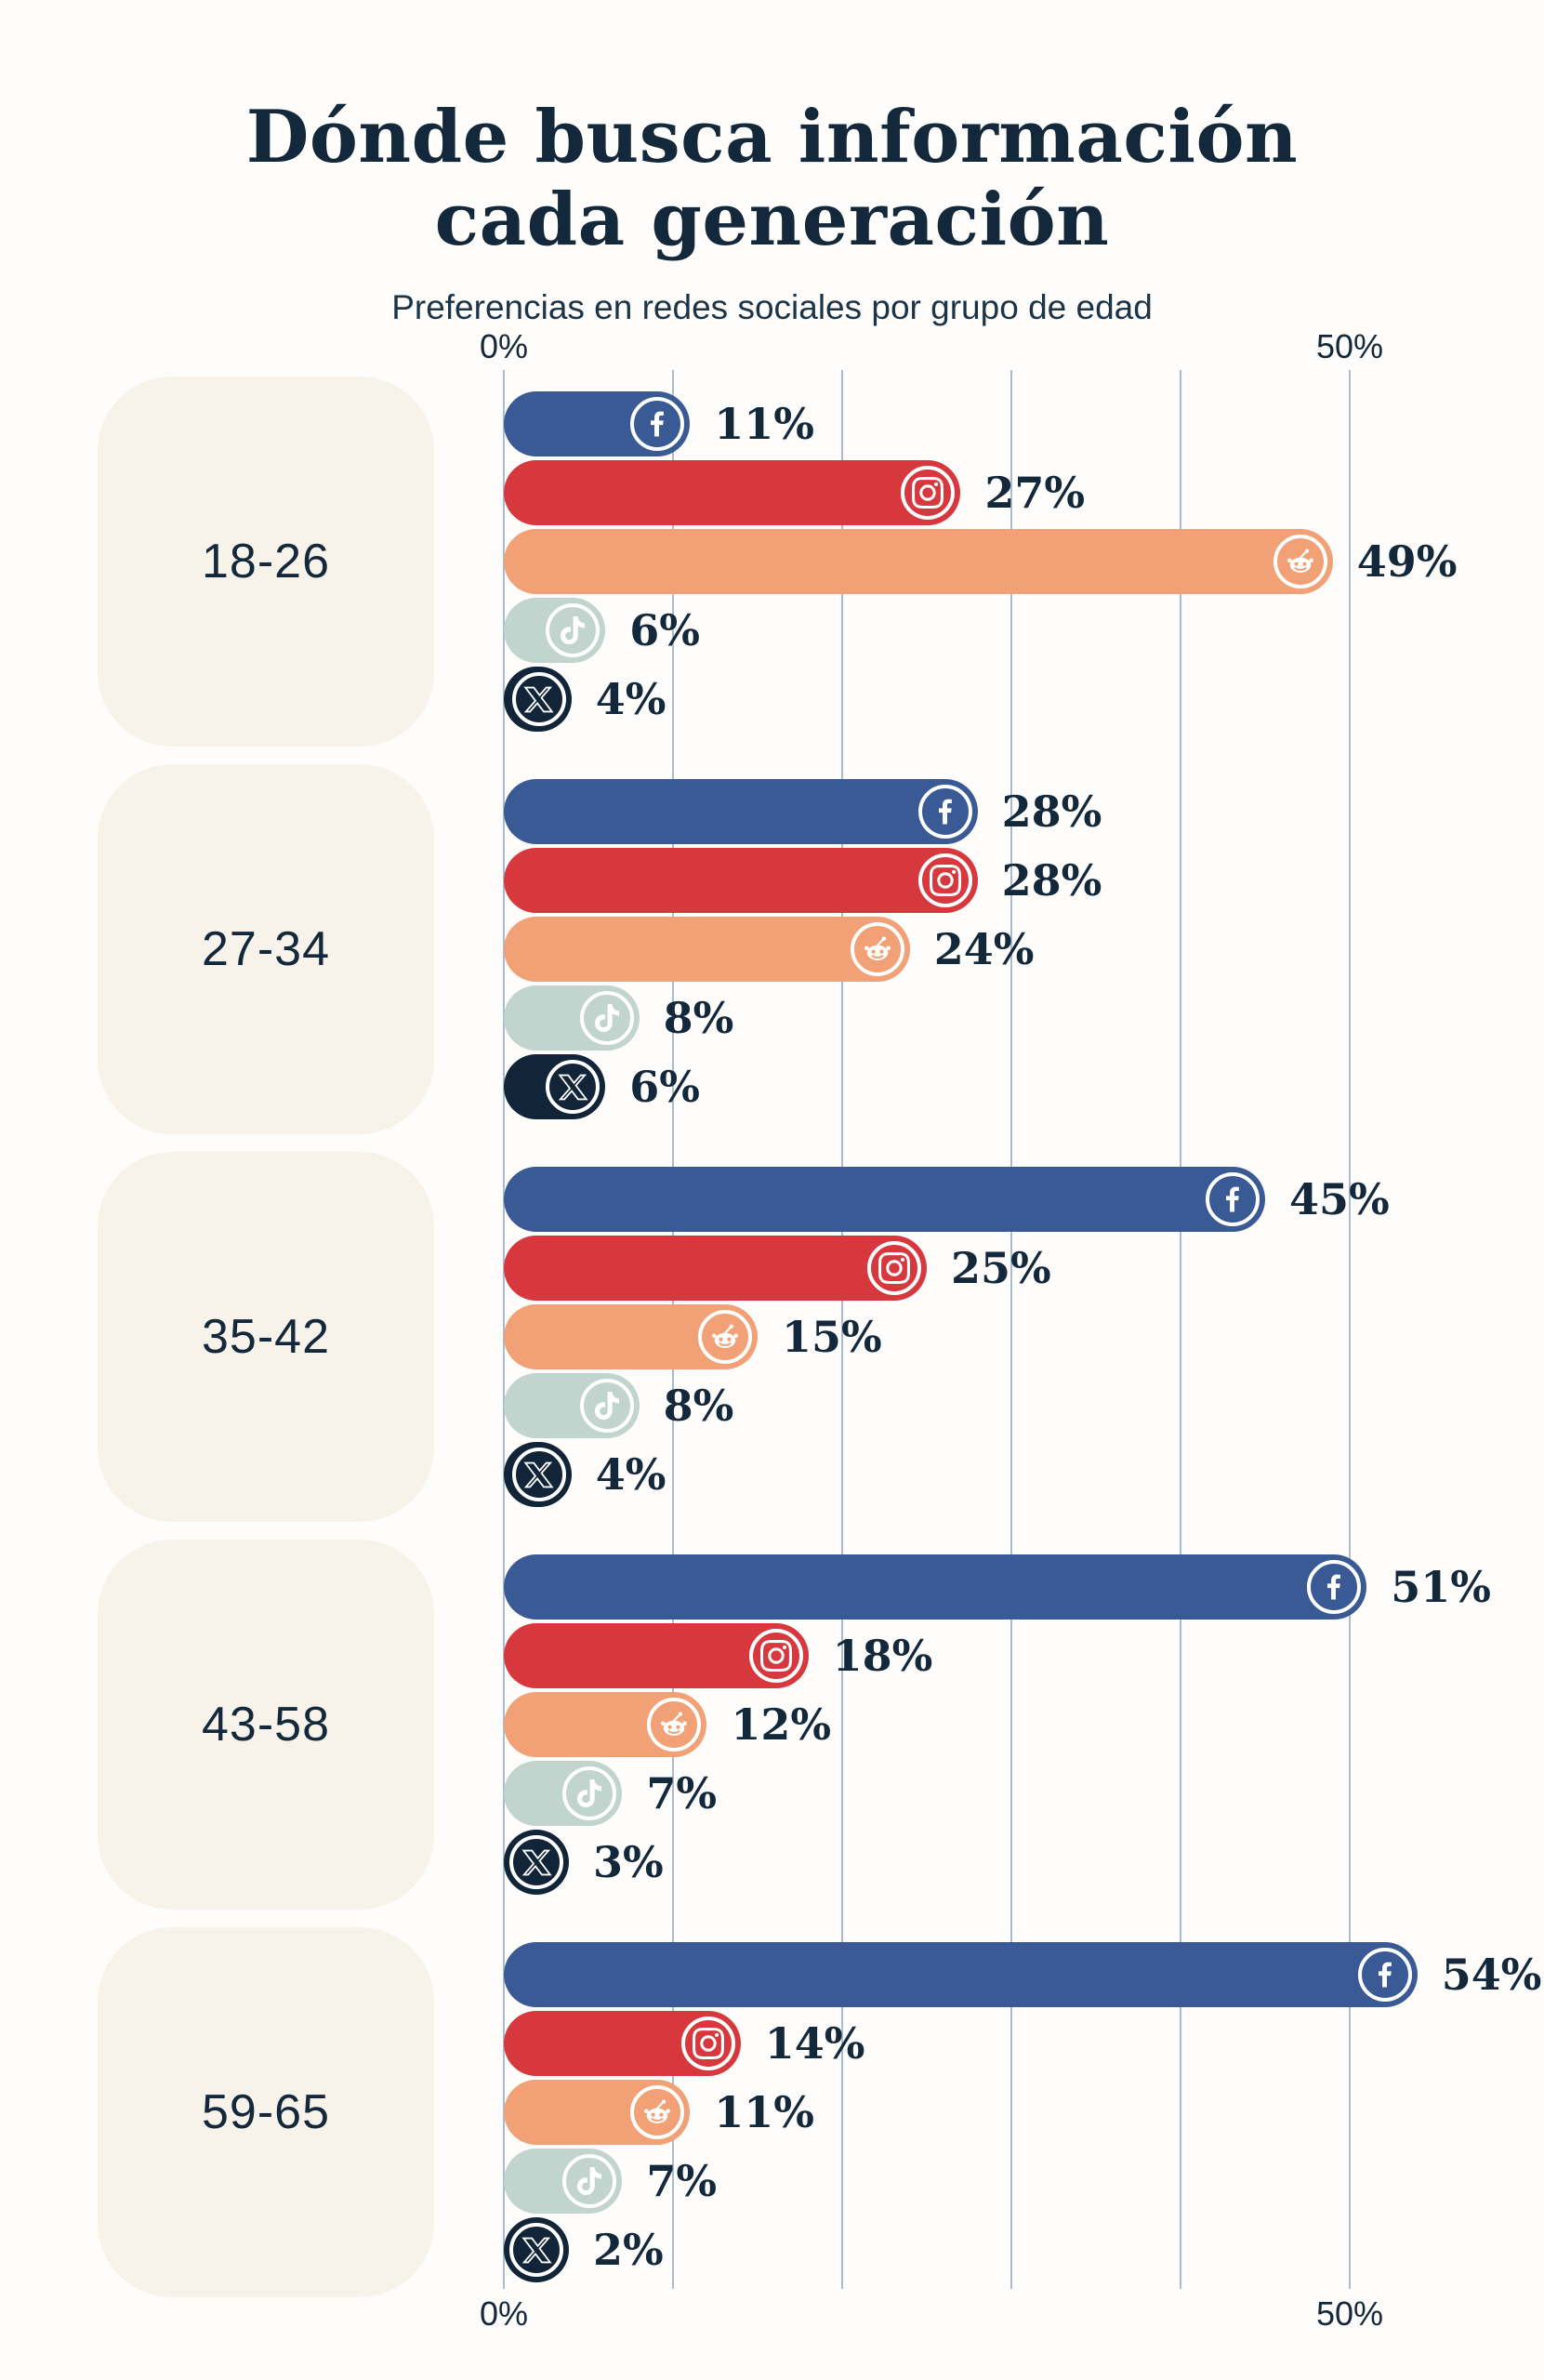 Image resolution: width=1544 pixels, height=2380 pixels. I want to click on bar-row-instagram-59-65: 14%, so click(685, 2043).